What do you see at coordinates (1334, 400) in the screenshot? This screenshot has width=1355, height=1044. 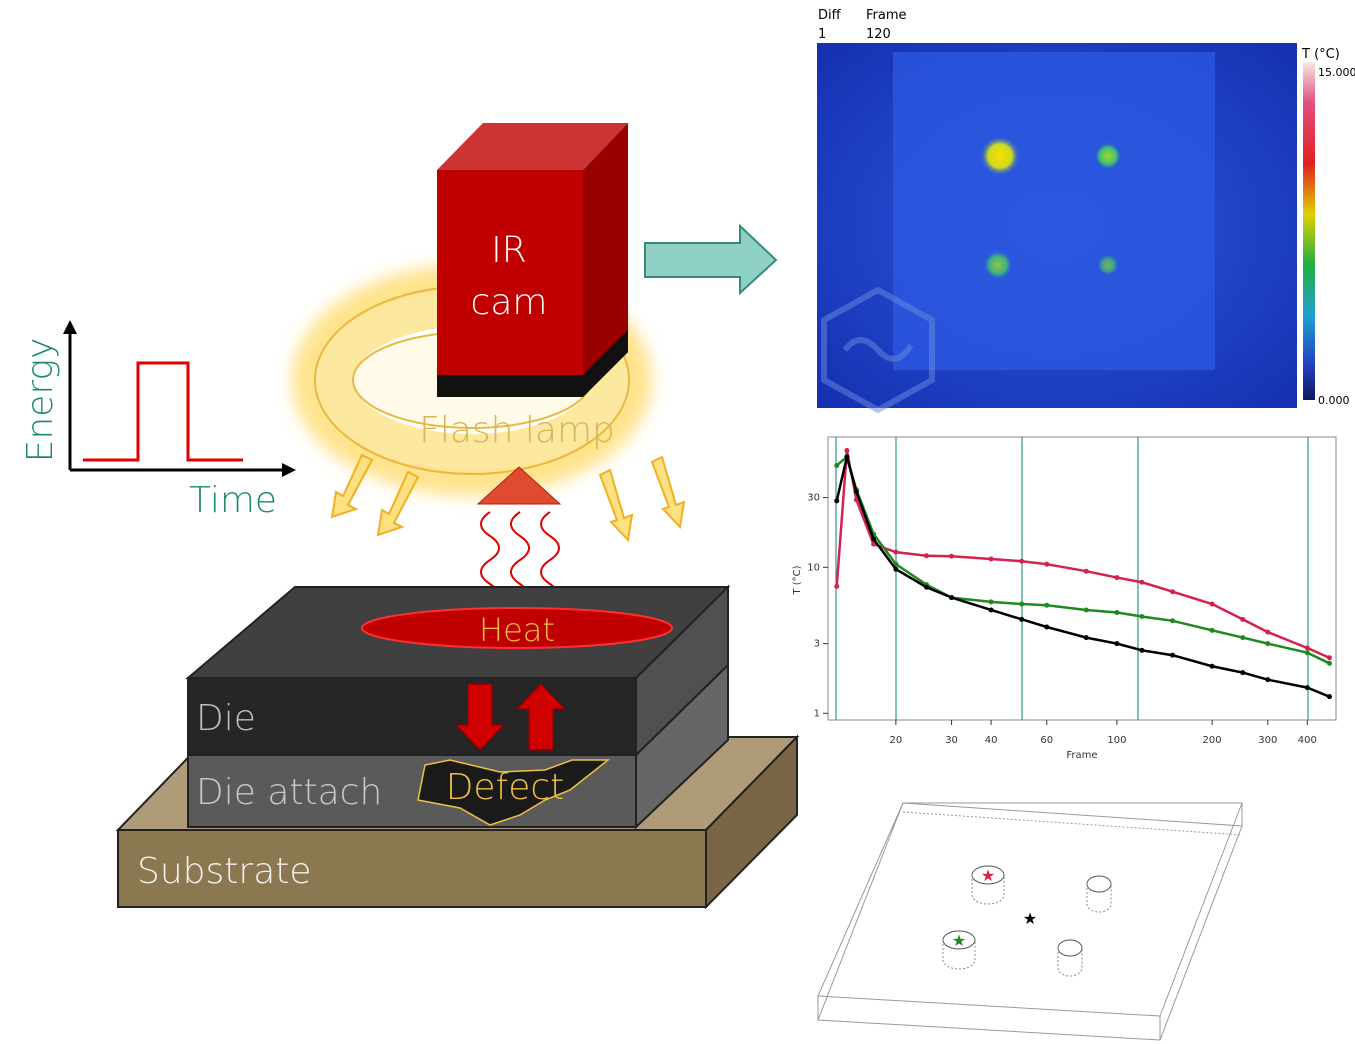 I see `scale-min: 0.000` at bounding box center [1334, 400].